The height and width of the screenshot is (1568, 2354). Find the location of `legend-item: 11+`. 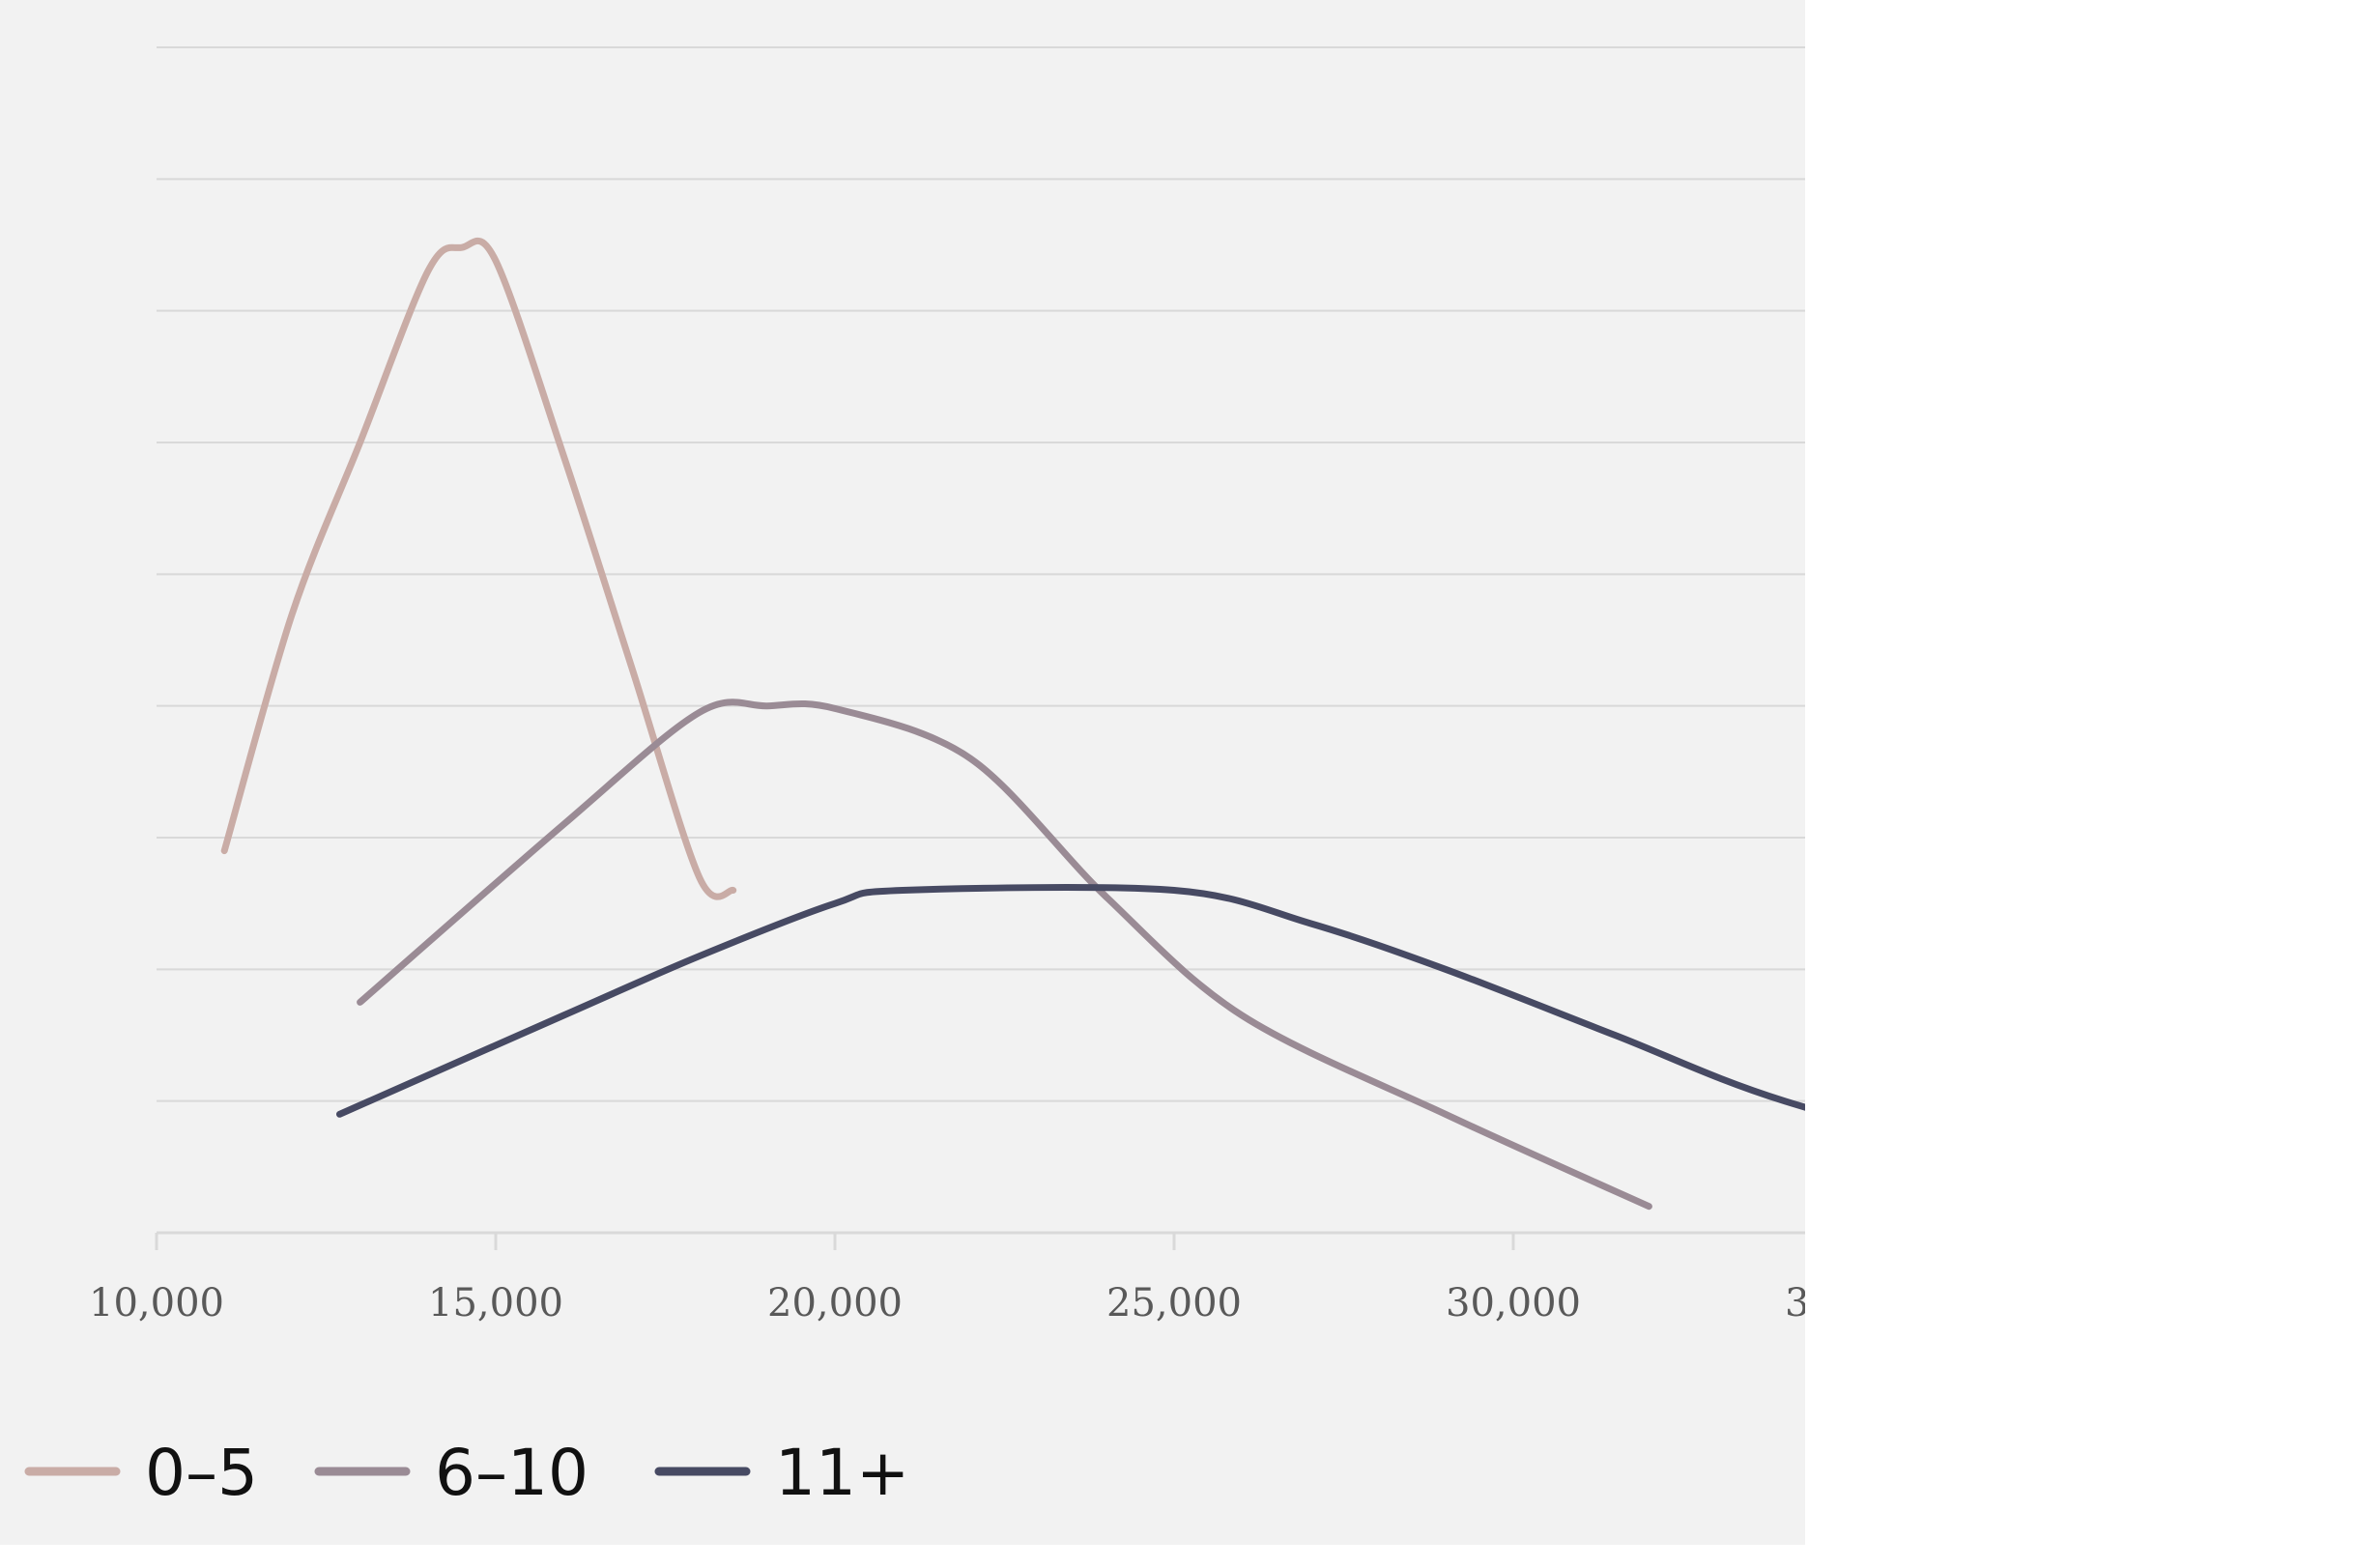

legend-item: 11+ is located at coordinates (781, 1473).